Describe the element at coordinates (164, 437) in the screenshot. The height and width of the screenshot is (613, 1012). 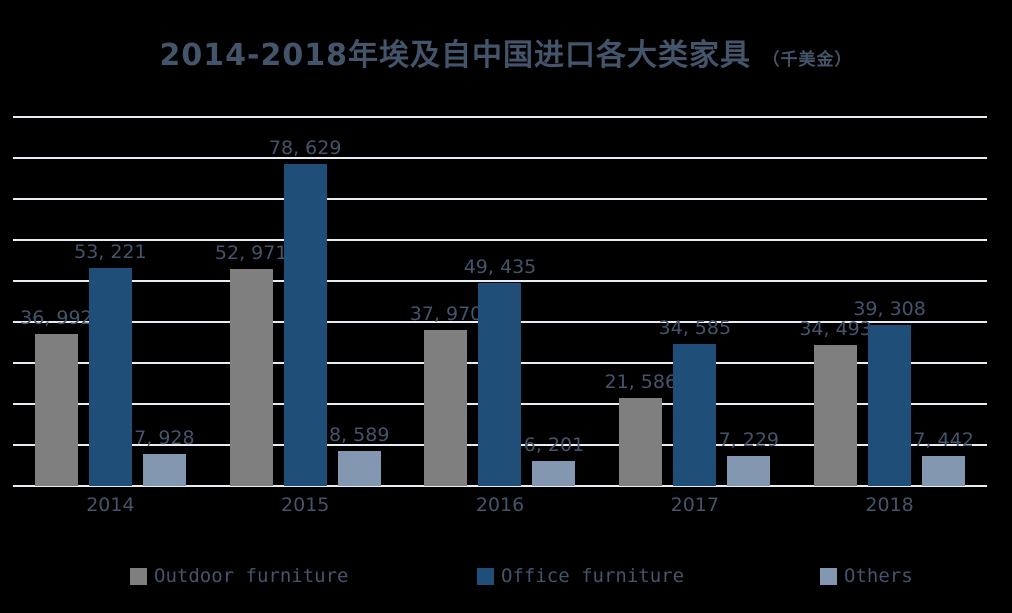
I see `data-label: 7, 928` at that location.